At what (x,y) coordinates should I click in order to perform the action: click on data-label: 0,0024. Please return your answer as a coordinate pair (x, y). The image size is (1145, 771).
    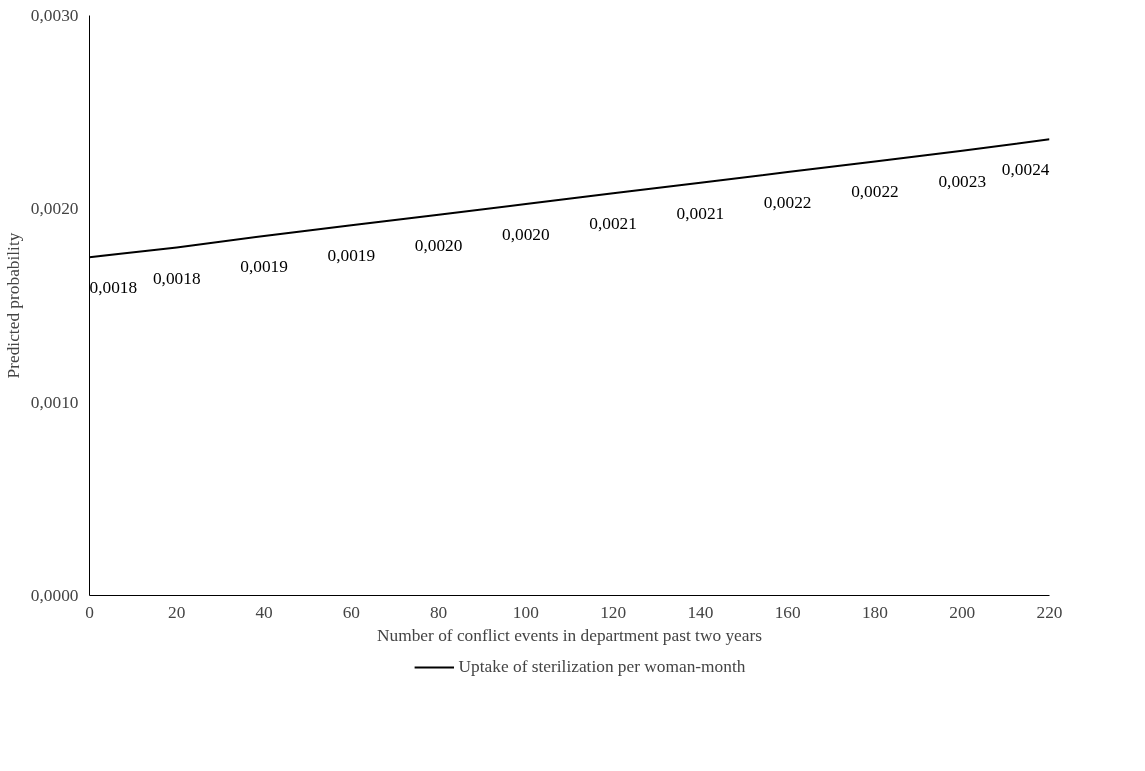
    Looking at the image, I should click on (1025, 170).